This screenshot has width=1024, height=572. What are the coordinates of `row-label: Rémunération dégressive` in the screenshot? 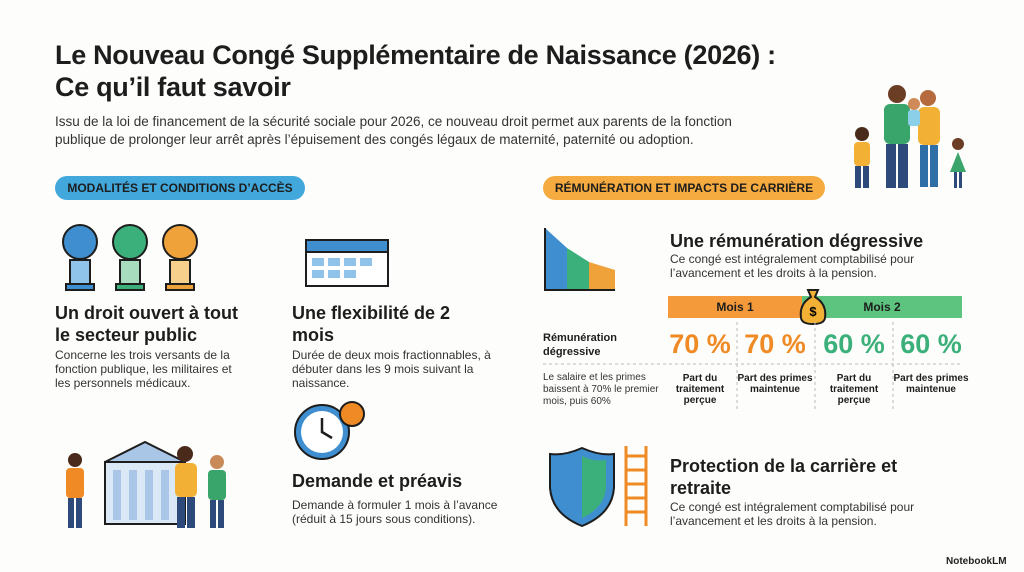 It's located at (580, 345).